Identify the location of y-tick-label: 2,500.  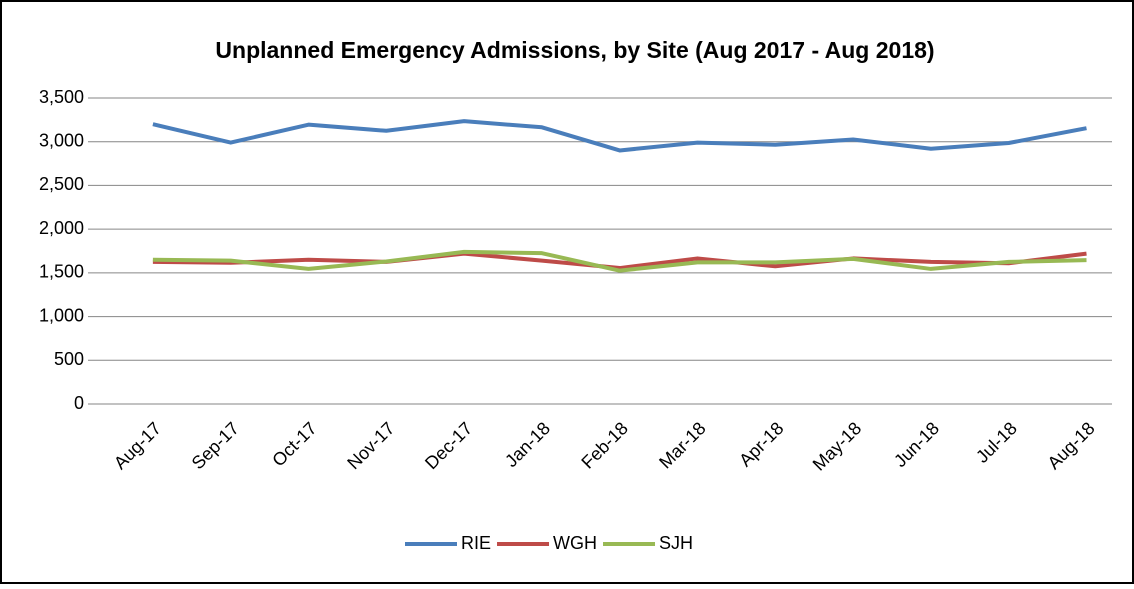
(61, 184).